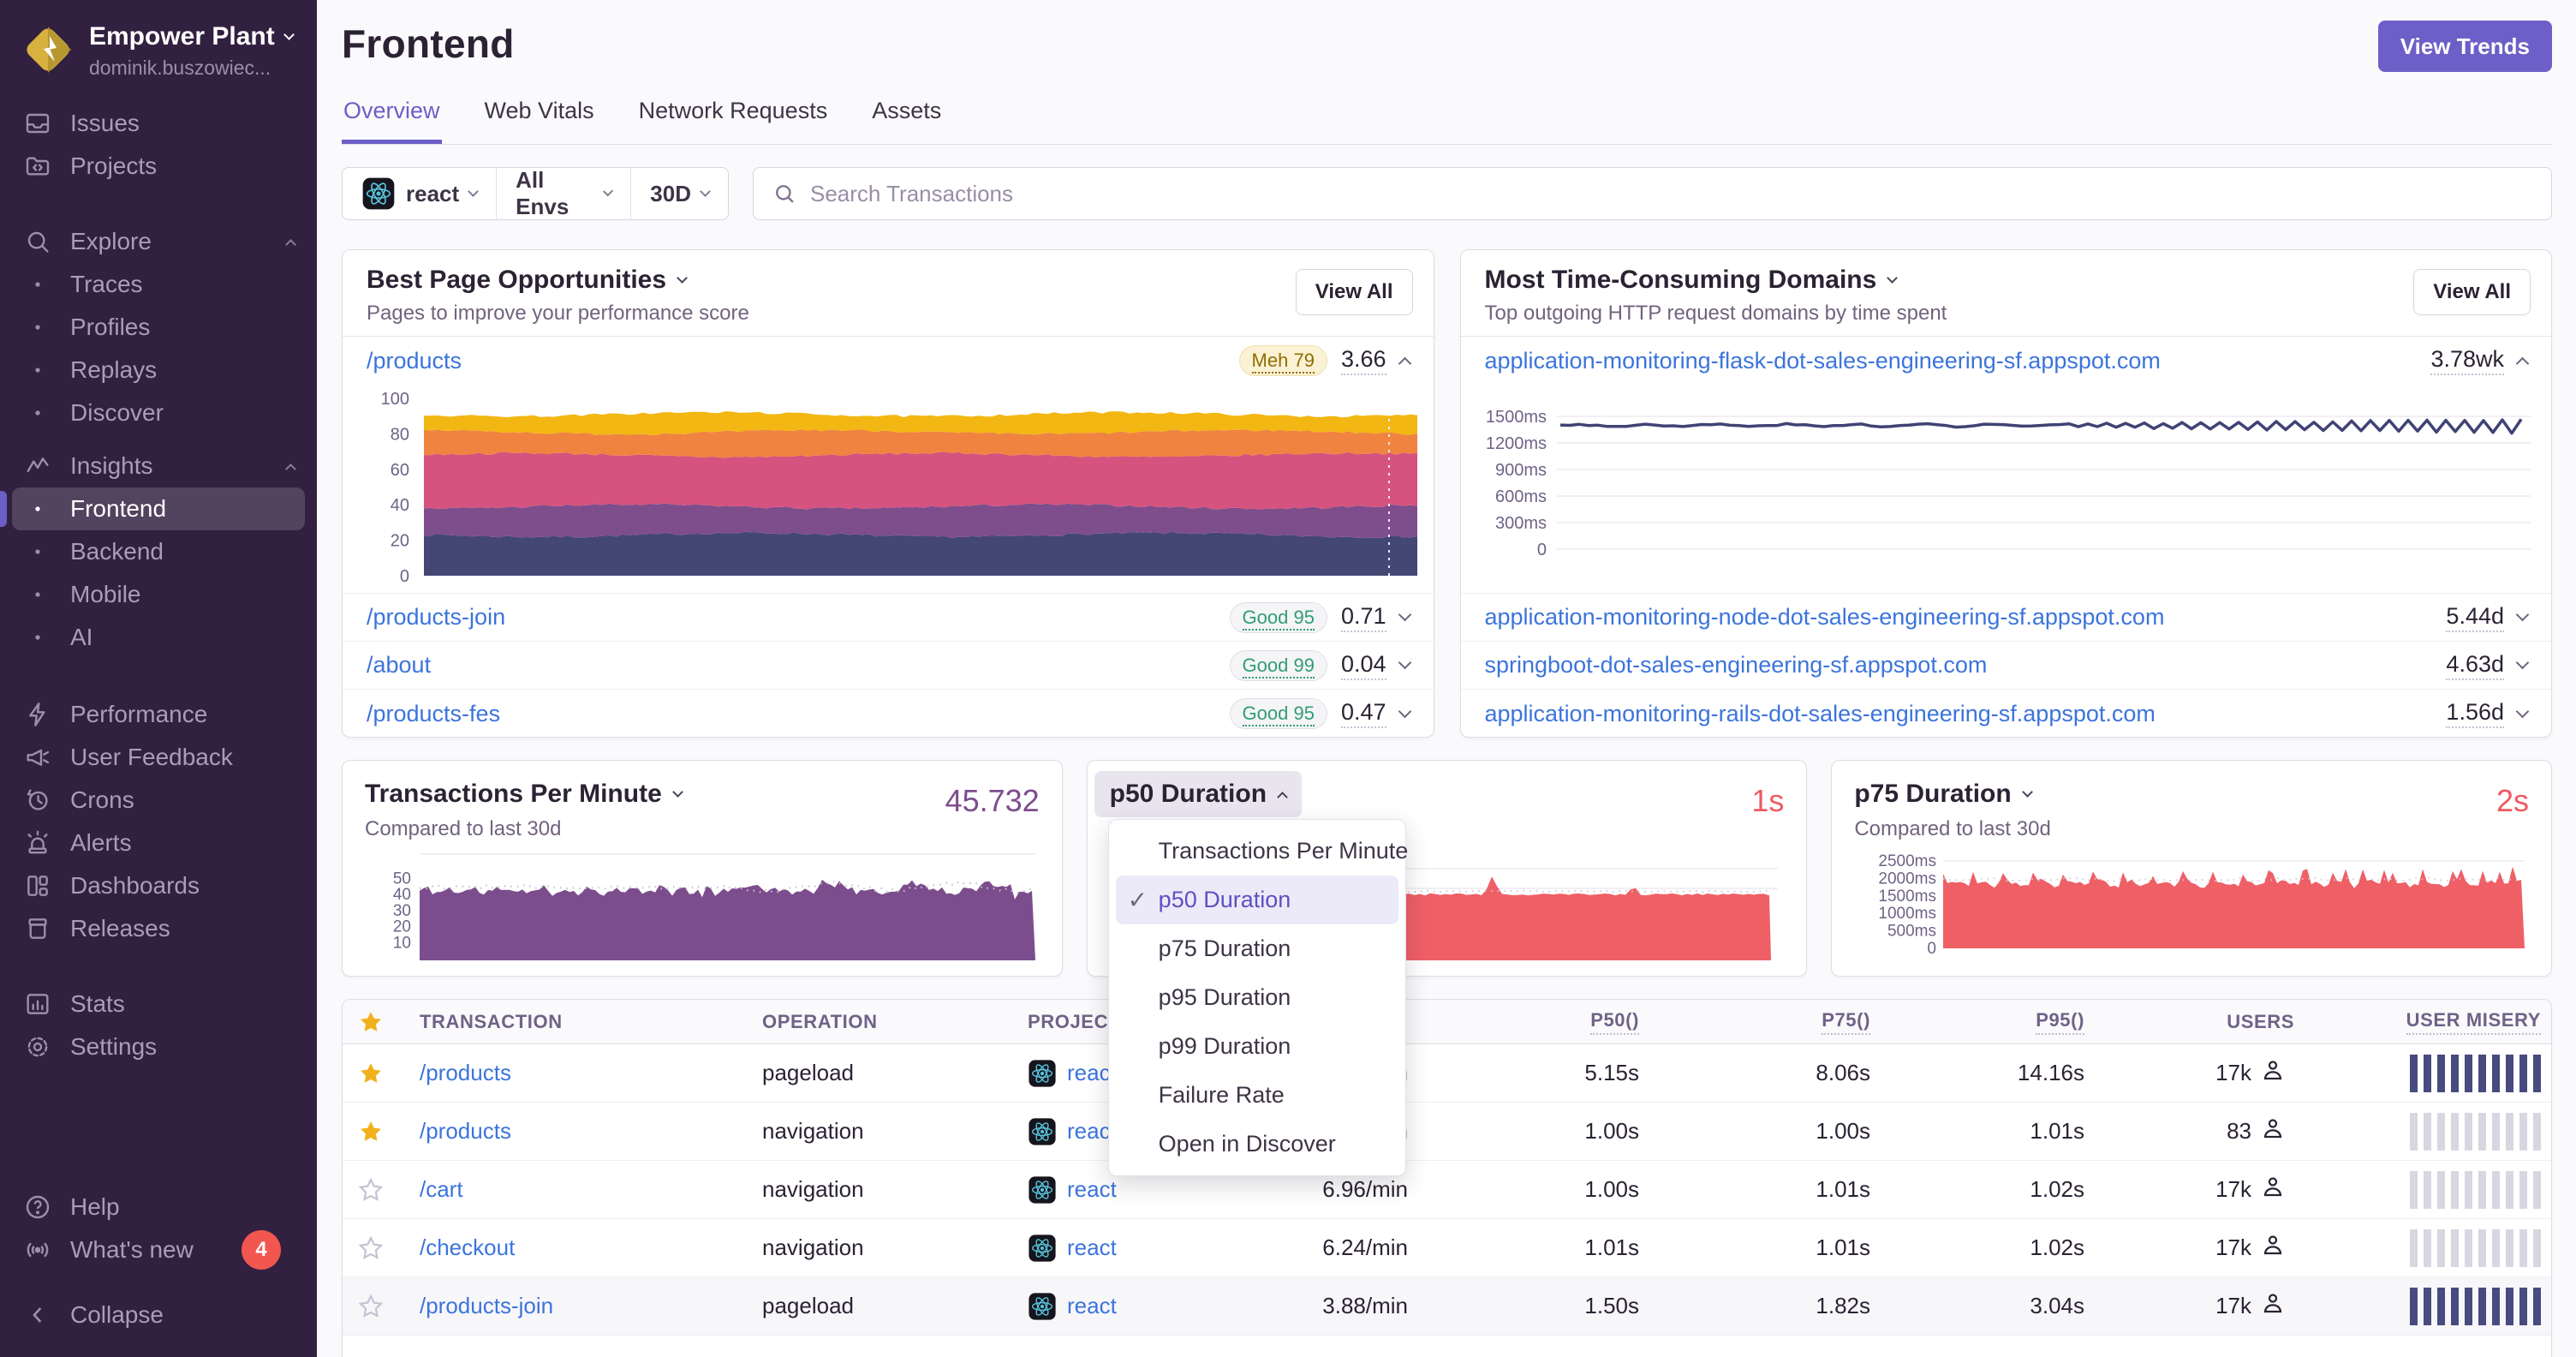 This screenshot has width=2576, height=1357. Describe the element at coordinates (2006, 280) in the screenshot. I see `domains-title: Most Time-Consuming Domains` at that location.